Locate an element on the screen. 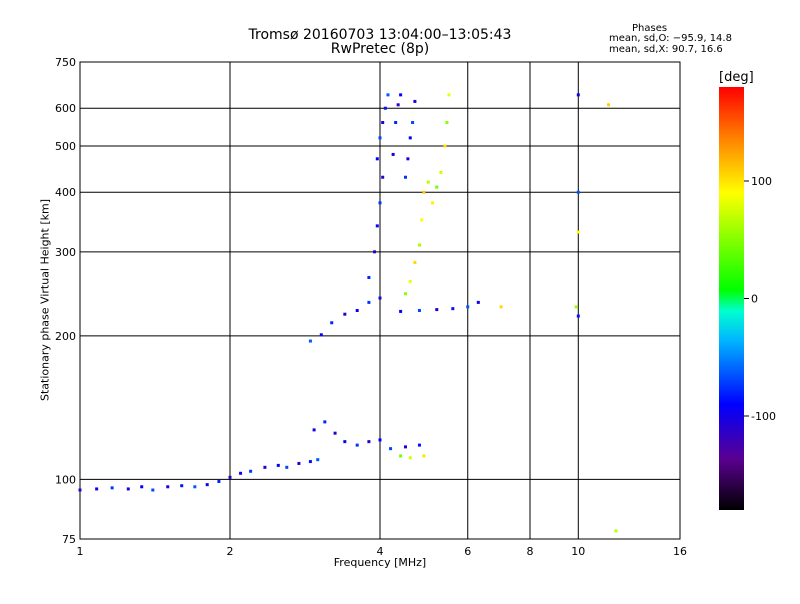 Image resolution: width=800 pixels, height=604 pixels. x-axis-ticks: 1 2 4 6 8 10 16 is located at coordinates (382, 551).